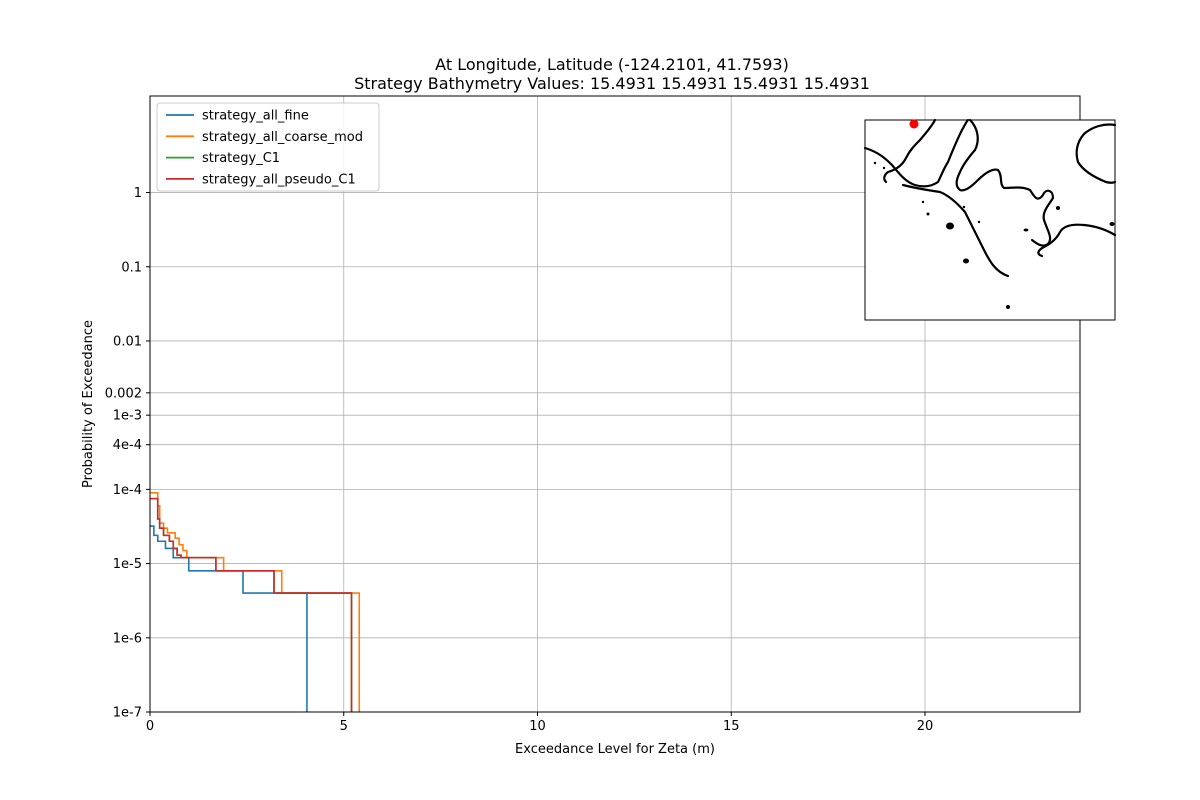 This screenshot has width=1200, height=800. I want to click on x-tick-label: 15, so click(731, 726).